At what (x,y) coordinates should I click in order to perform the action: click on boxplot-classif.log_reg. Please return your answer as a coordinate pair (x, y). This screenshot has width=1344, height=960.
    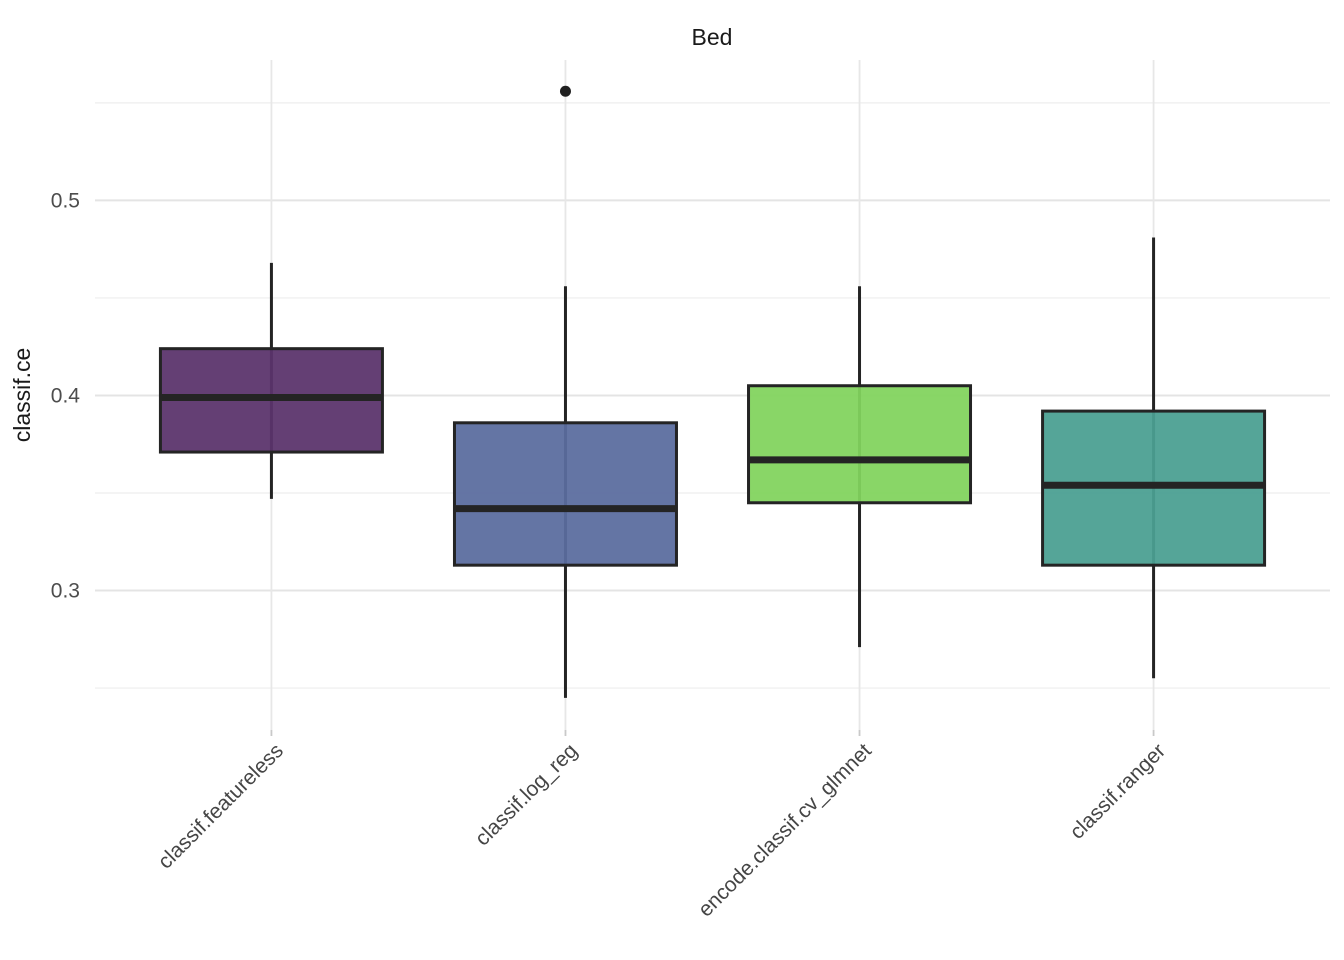
    Looking at the image, I should click on (565, 492).